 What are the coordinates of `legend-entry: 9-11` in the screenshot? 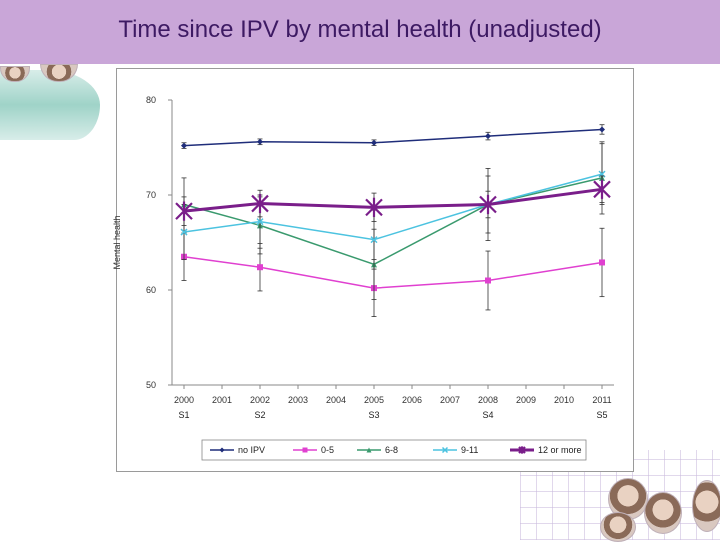 It's located at (455, 450).